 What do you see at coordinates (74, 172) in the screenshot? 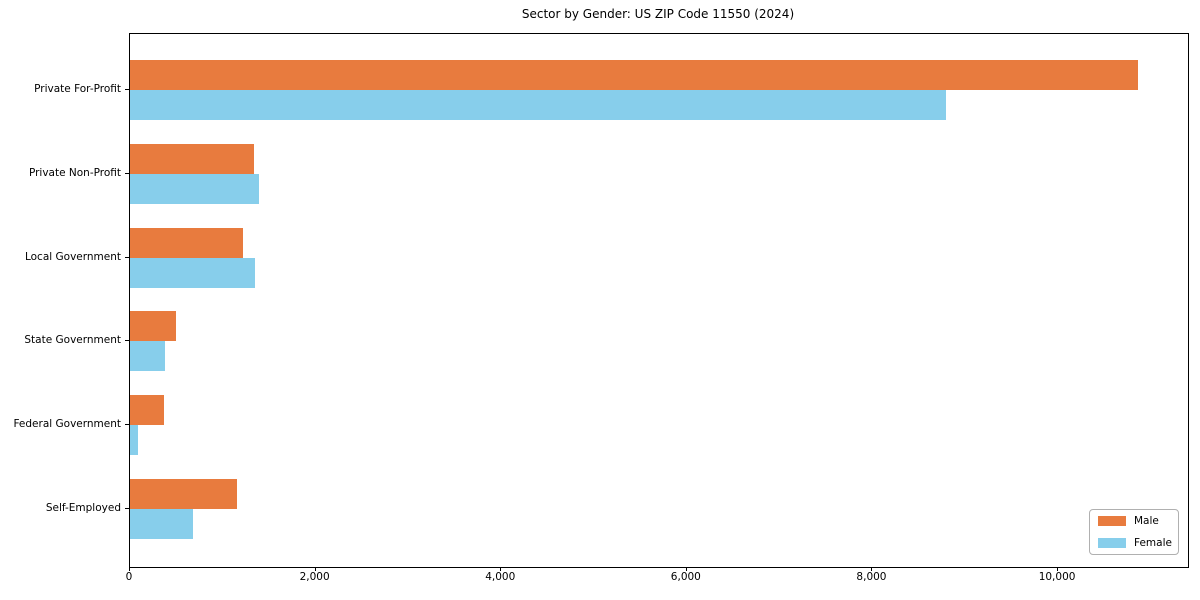
I see `y-tick-label-private-non-profit: Private Non-Profit` at bounding box center [74, 172].